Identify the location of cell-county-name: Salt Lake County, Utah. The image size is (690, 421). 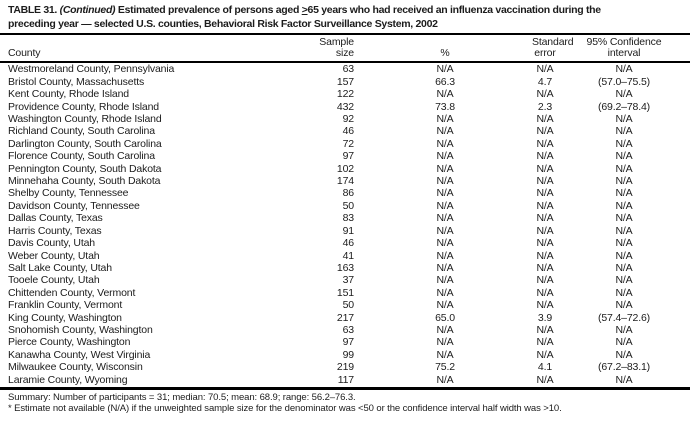
(60, 267).